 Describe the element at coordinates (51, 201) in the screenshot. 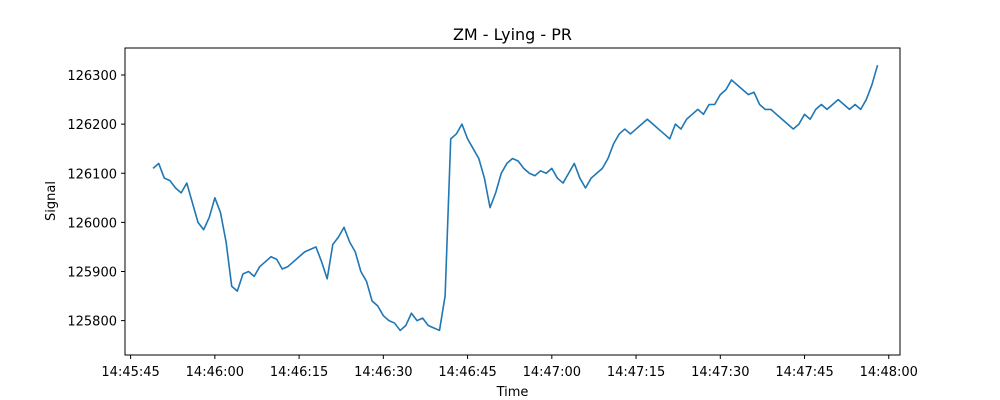

I see `y-axis-label: Signal` at that location.